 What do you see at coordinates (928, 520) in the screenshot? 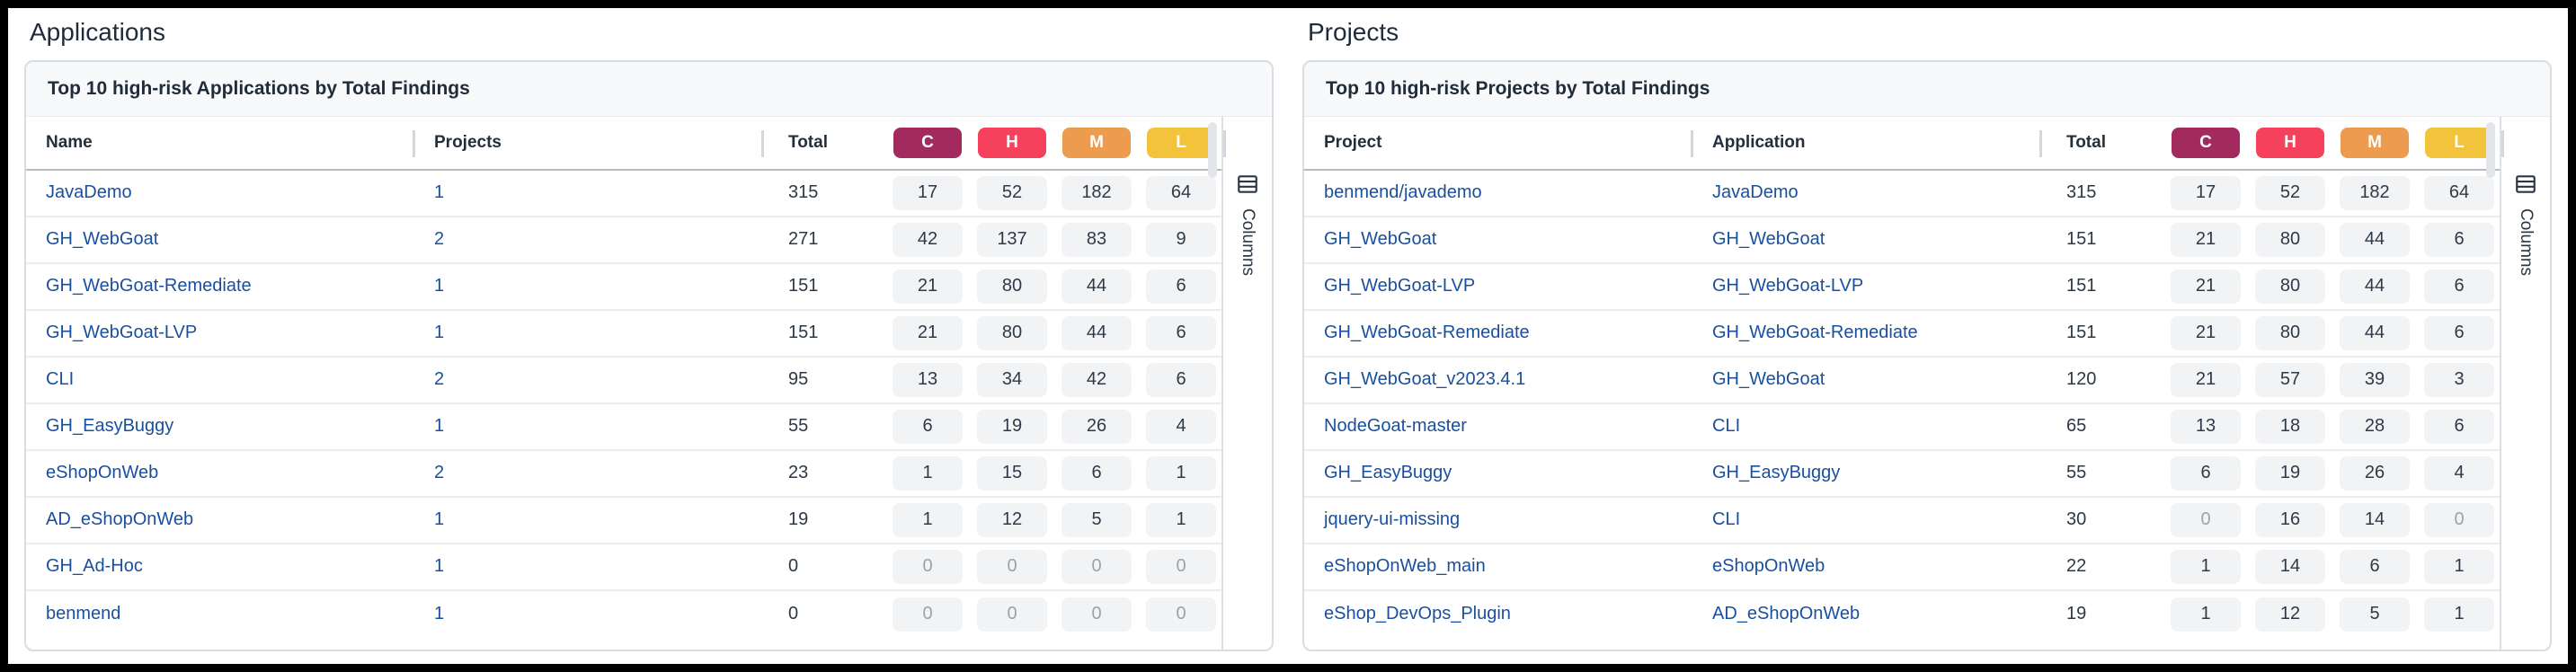
I see `critical-count-badge: 1` at bounding box center [928, 520].